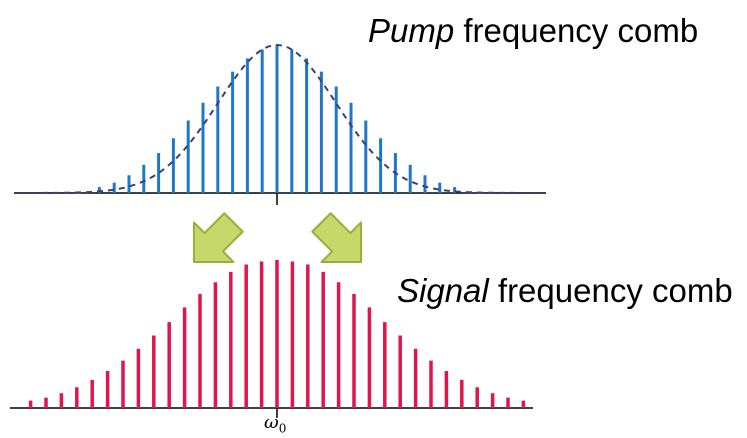 Image resolution: width=747 pixels, height=438 pixels. I want to click on omega-symbol: ω, so click(271, 422).